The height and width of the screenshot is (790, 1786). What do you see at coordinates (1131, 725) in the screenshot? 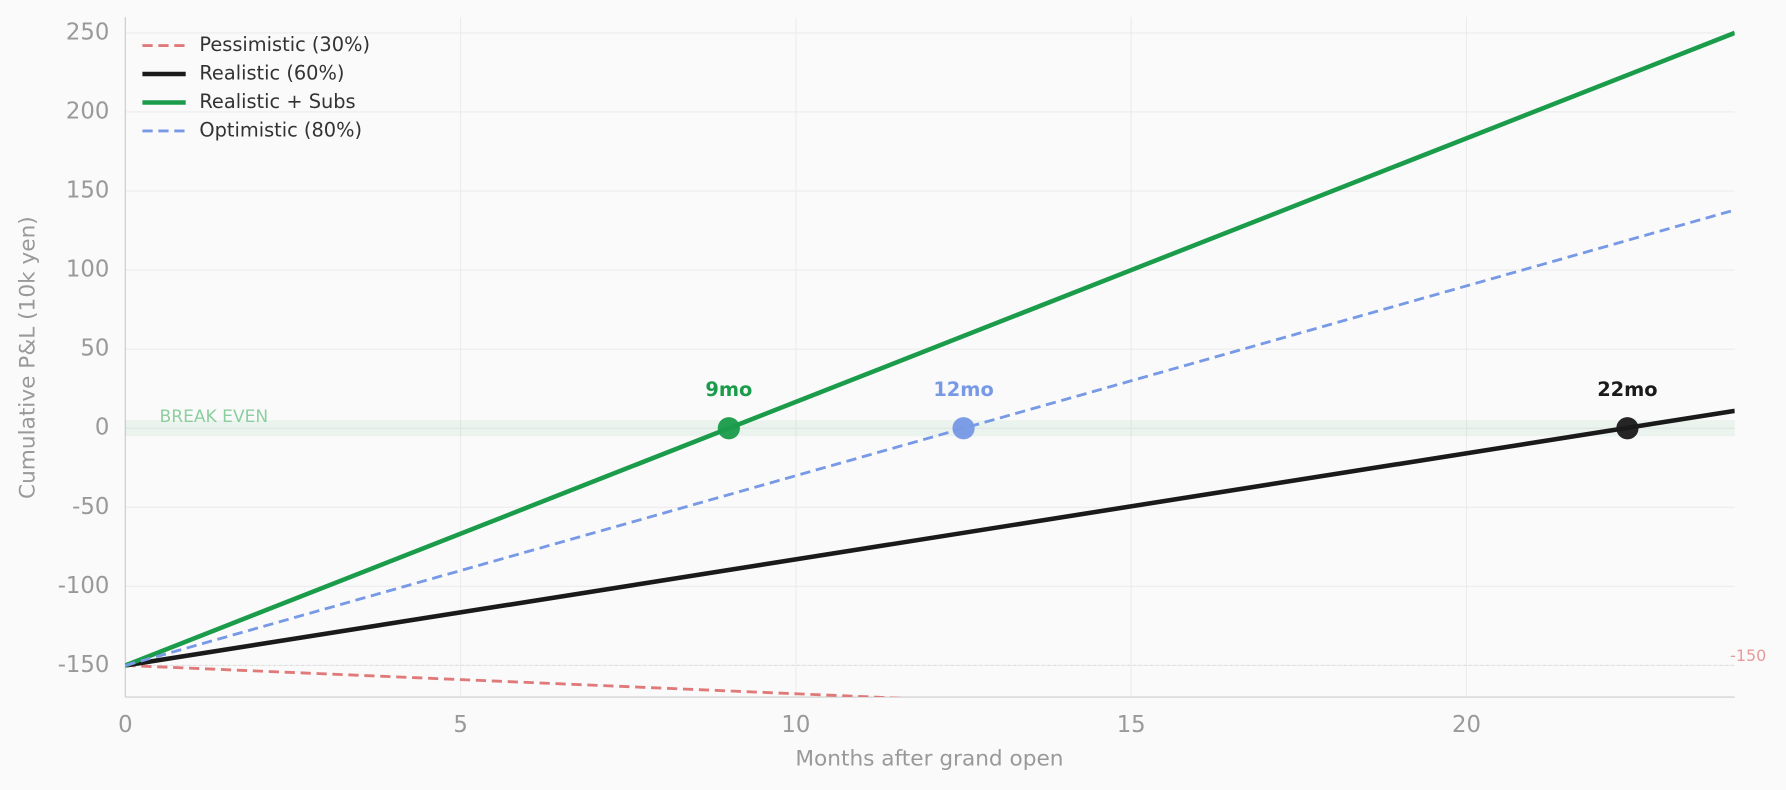
I see `x-tick-label: 15` at bounding box center [1131, 725].